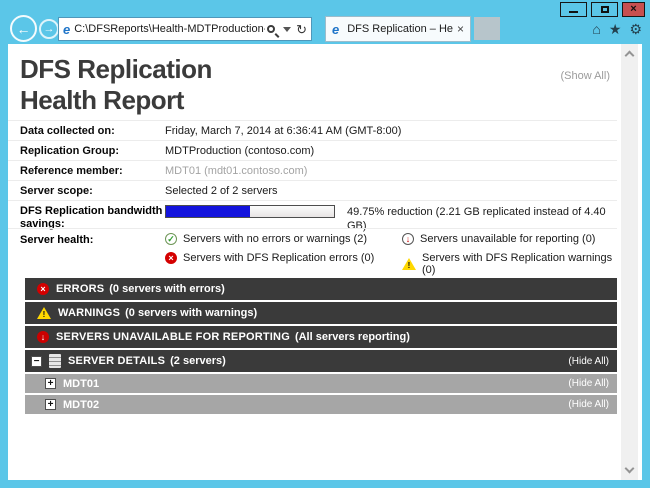 The height and width of the screenshot is (488, 650). Describe the element at coordinates (585, 76) in the screenshot. I see `show-all-link: (Show All)` at that location.